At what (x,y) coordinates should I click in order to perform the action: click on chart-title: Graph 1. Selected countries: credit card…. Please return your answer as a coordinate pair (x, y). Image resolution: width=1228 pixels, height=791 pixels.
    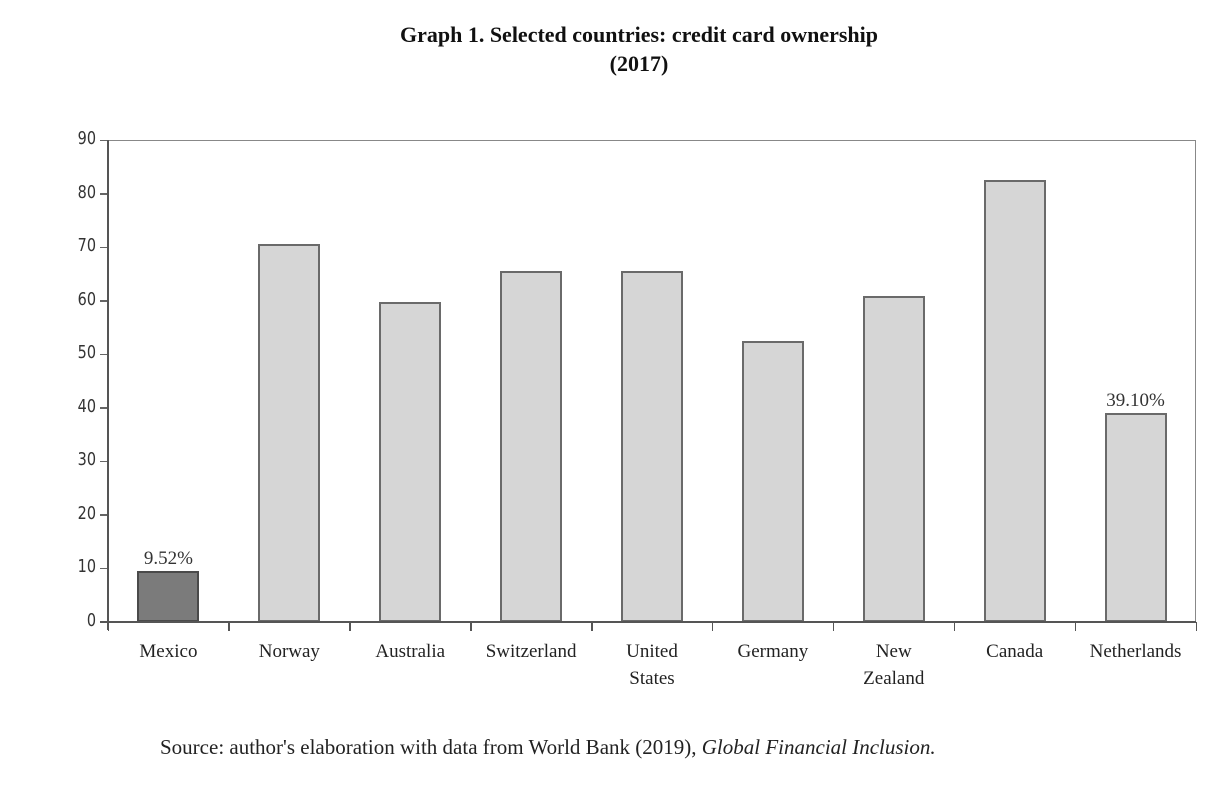
    Looking at the image, I should click on (614, 49).